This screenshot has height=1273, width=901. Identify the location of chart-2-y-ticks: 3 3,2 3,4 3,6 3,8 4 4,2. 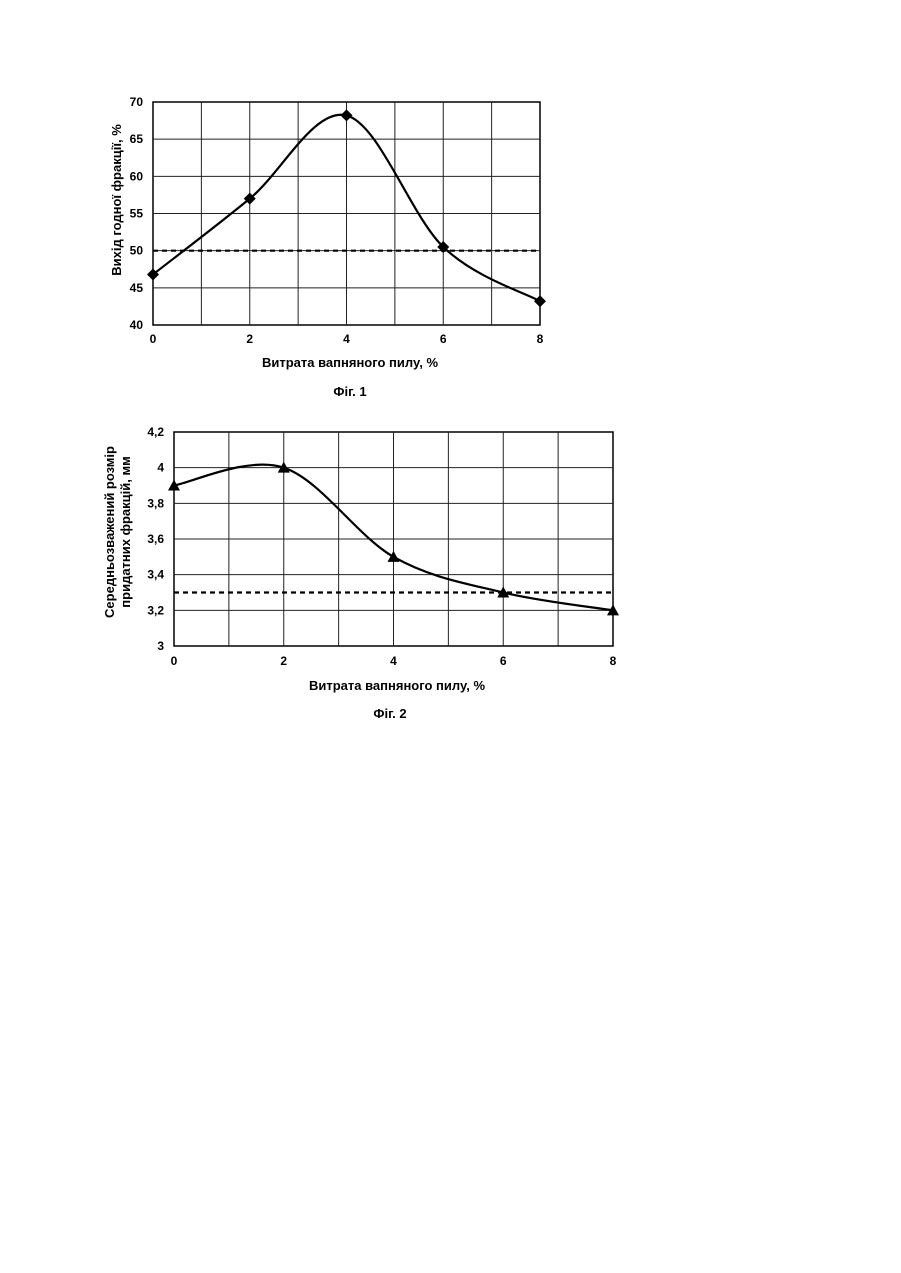
(155, 539).